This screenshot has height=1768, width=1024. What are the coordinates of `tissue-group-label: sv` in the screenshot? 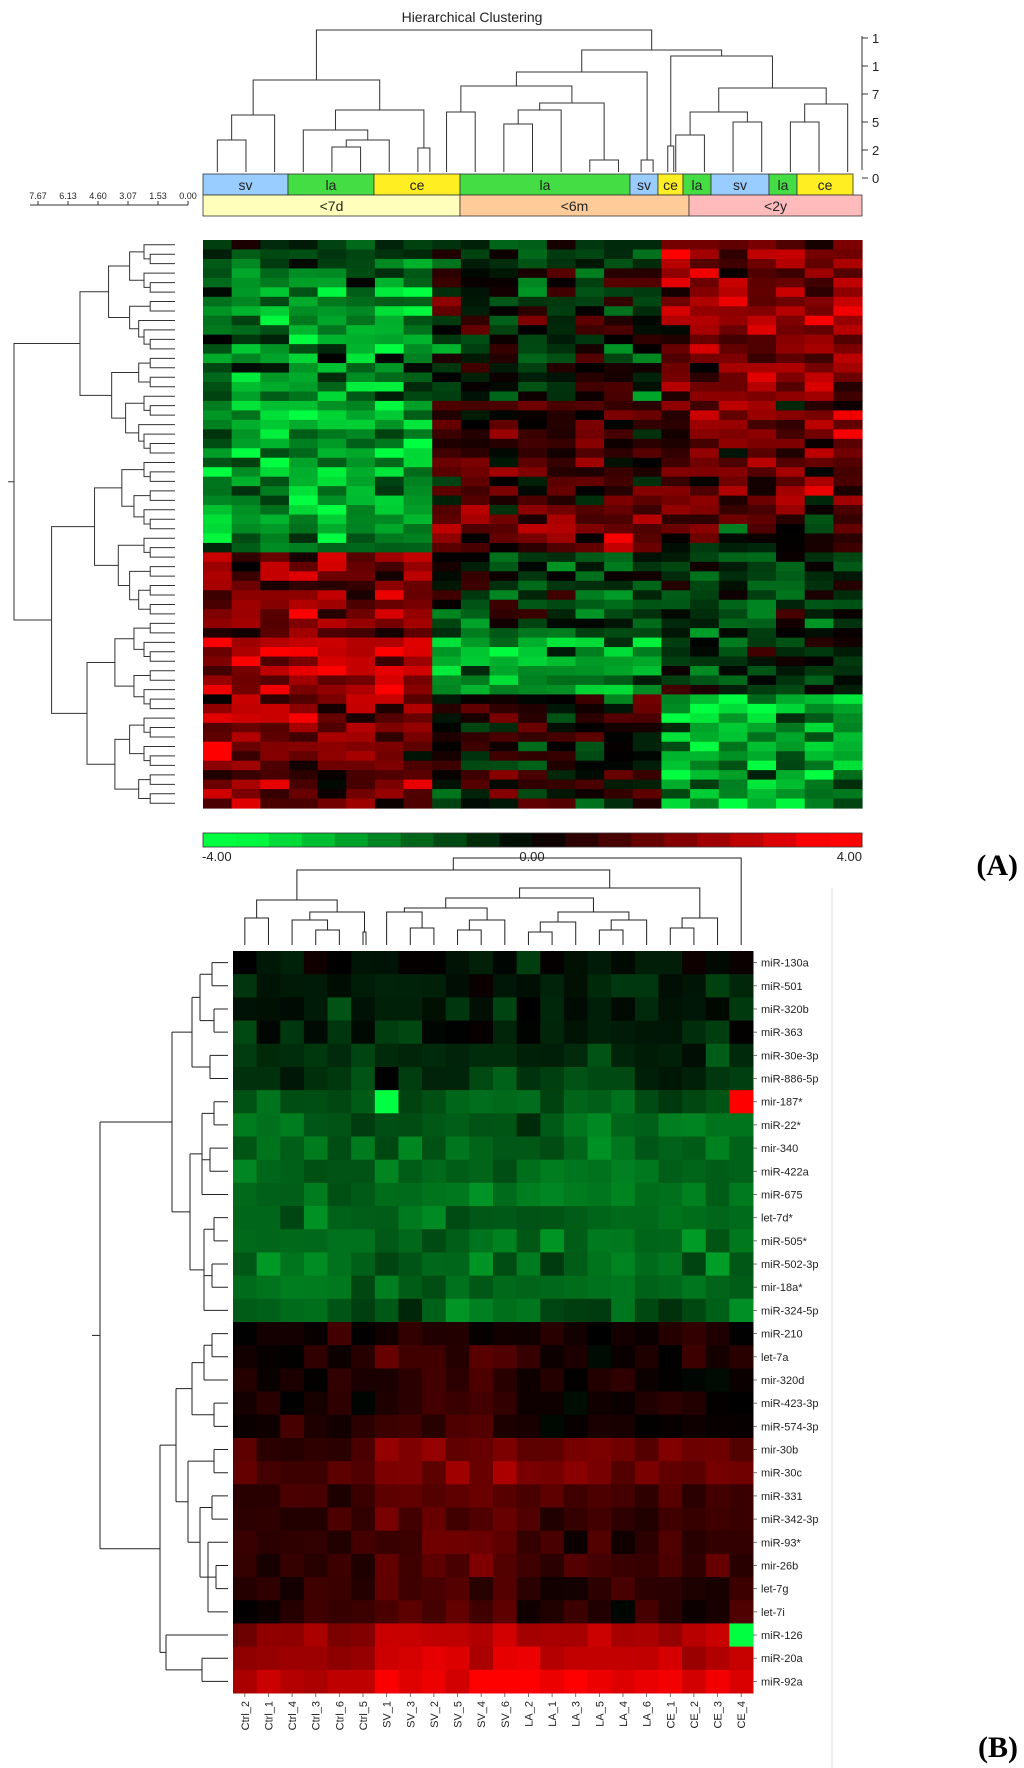 It's located at (644, 185).